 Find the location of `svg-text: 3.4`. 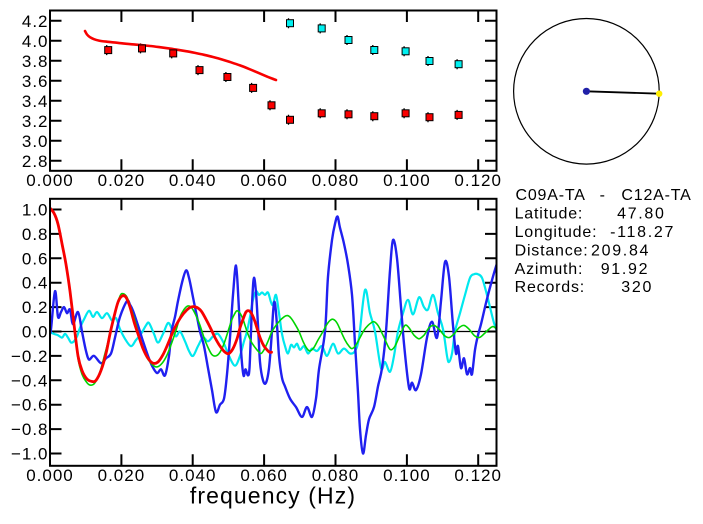

svg-text: 3.4 is located at coordinates (35, 101).